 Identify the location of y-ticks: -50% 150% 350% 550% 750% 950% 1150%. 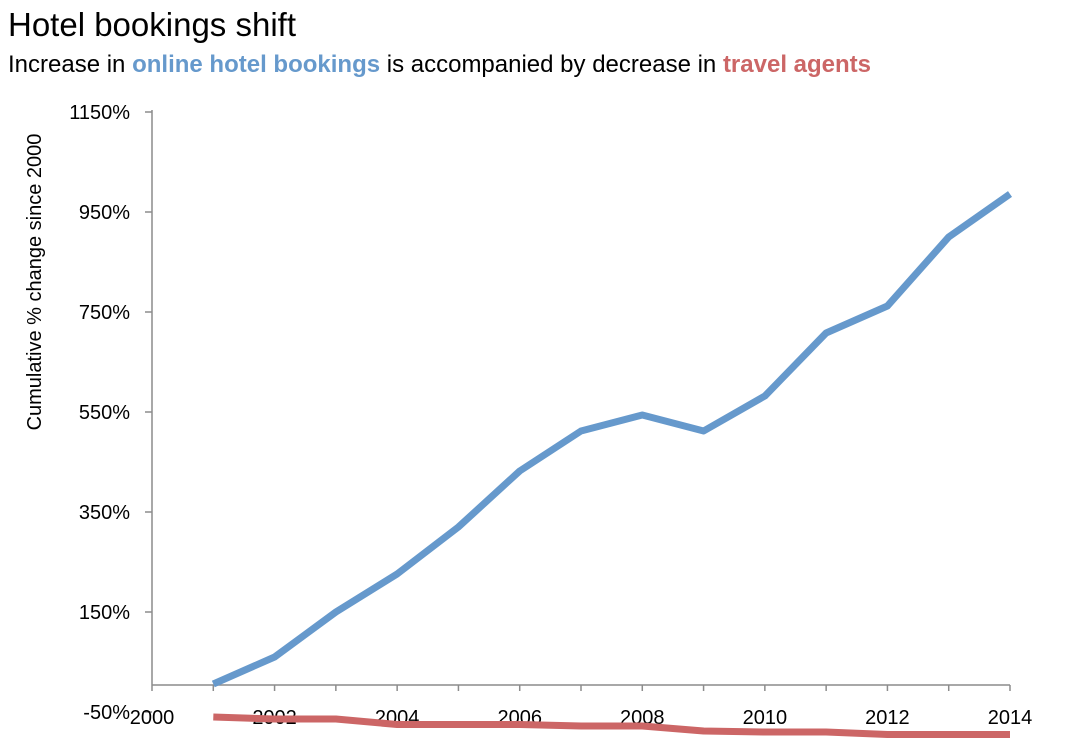
(110, 413).